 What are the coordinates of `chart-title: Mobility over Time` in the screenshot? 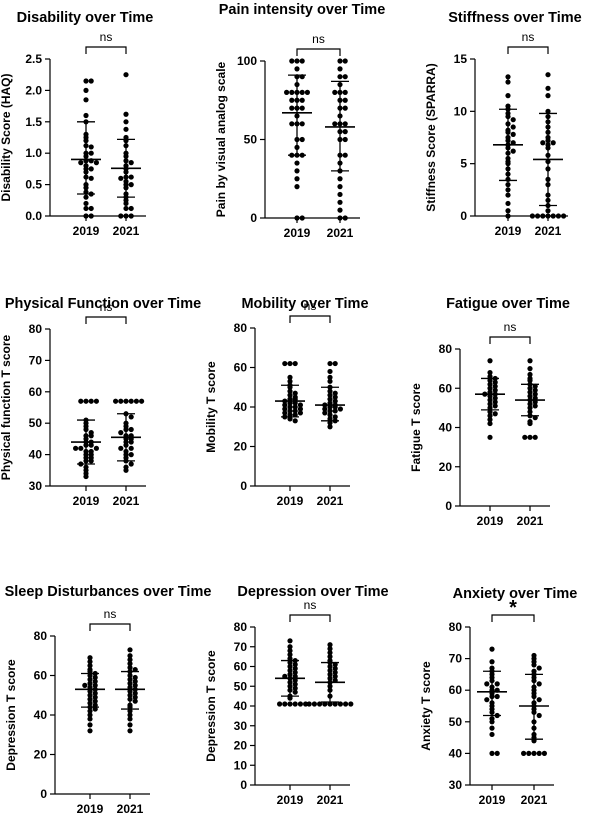 It's located at (304, 304).